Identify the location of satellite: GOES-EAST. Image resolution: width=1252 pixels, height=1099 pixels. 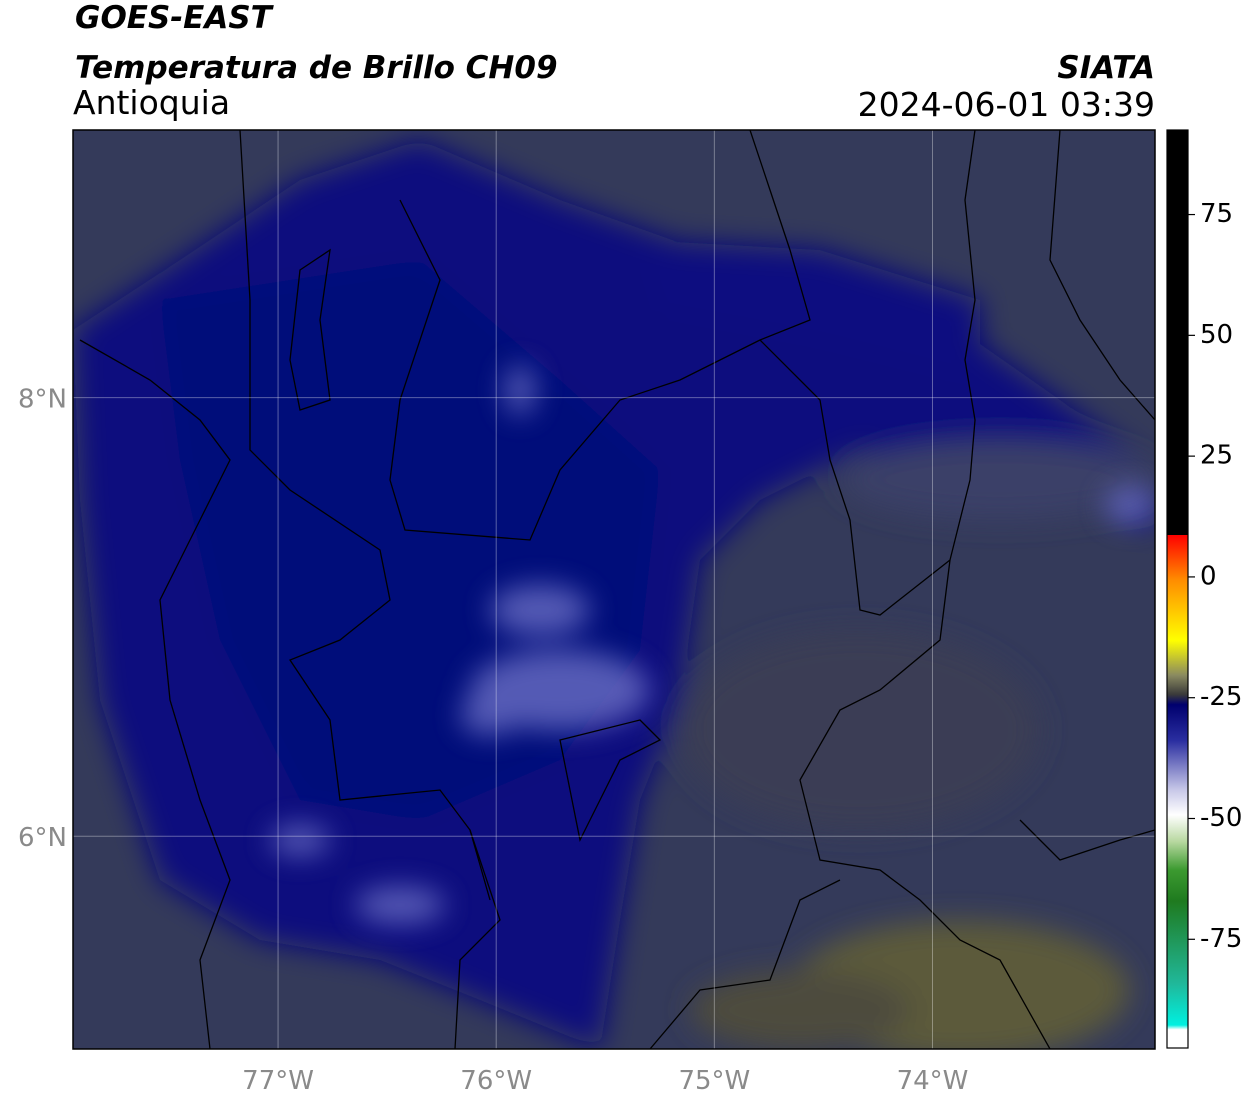
(175, 18).